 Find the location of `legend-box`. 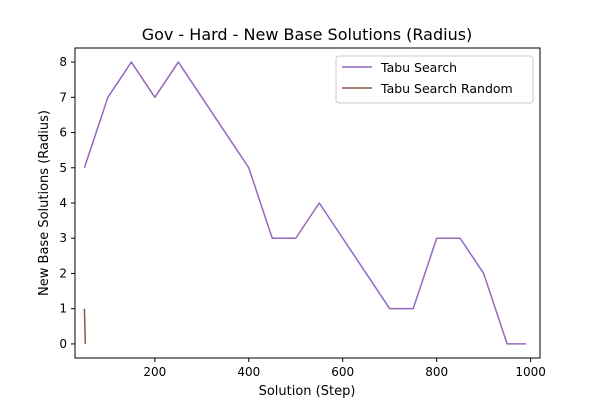

legend-box is located at coordinates (434, 79).